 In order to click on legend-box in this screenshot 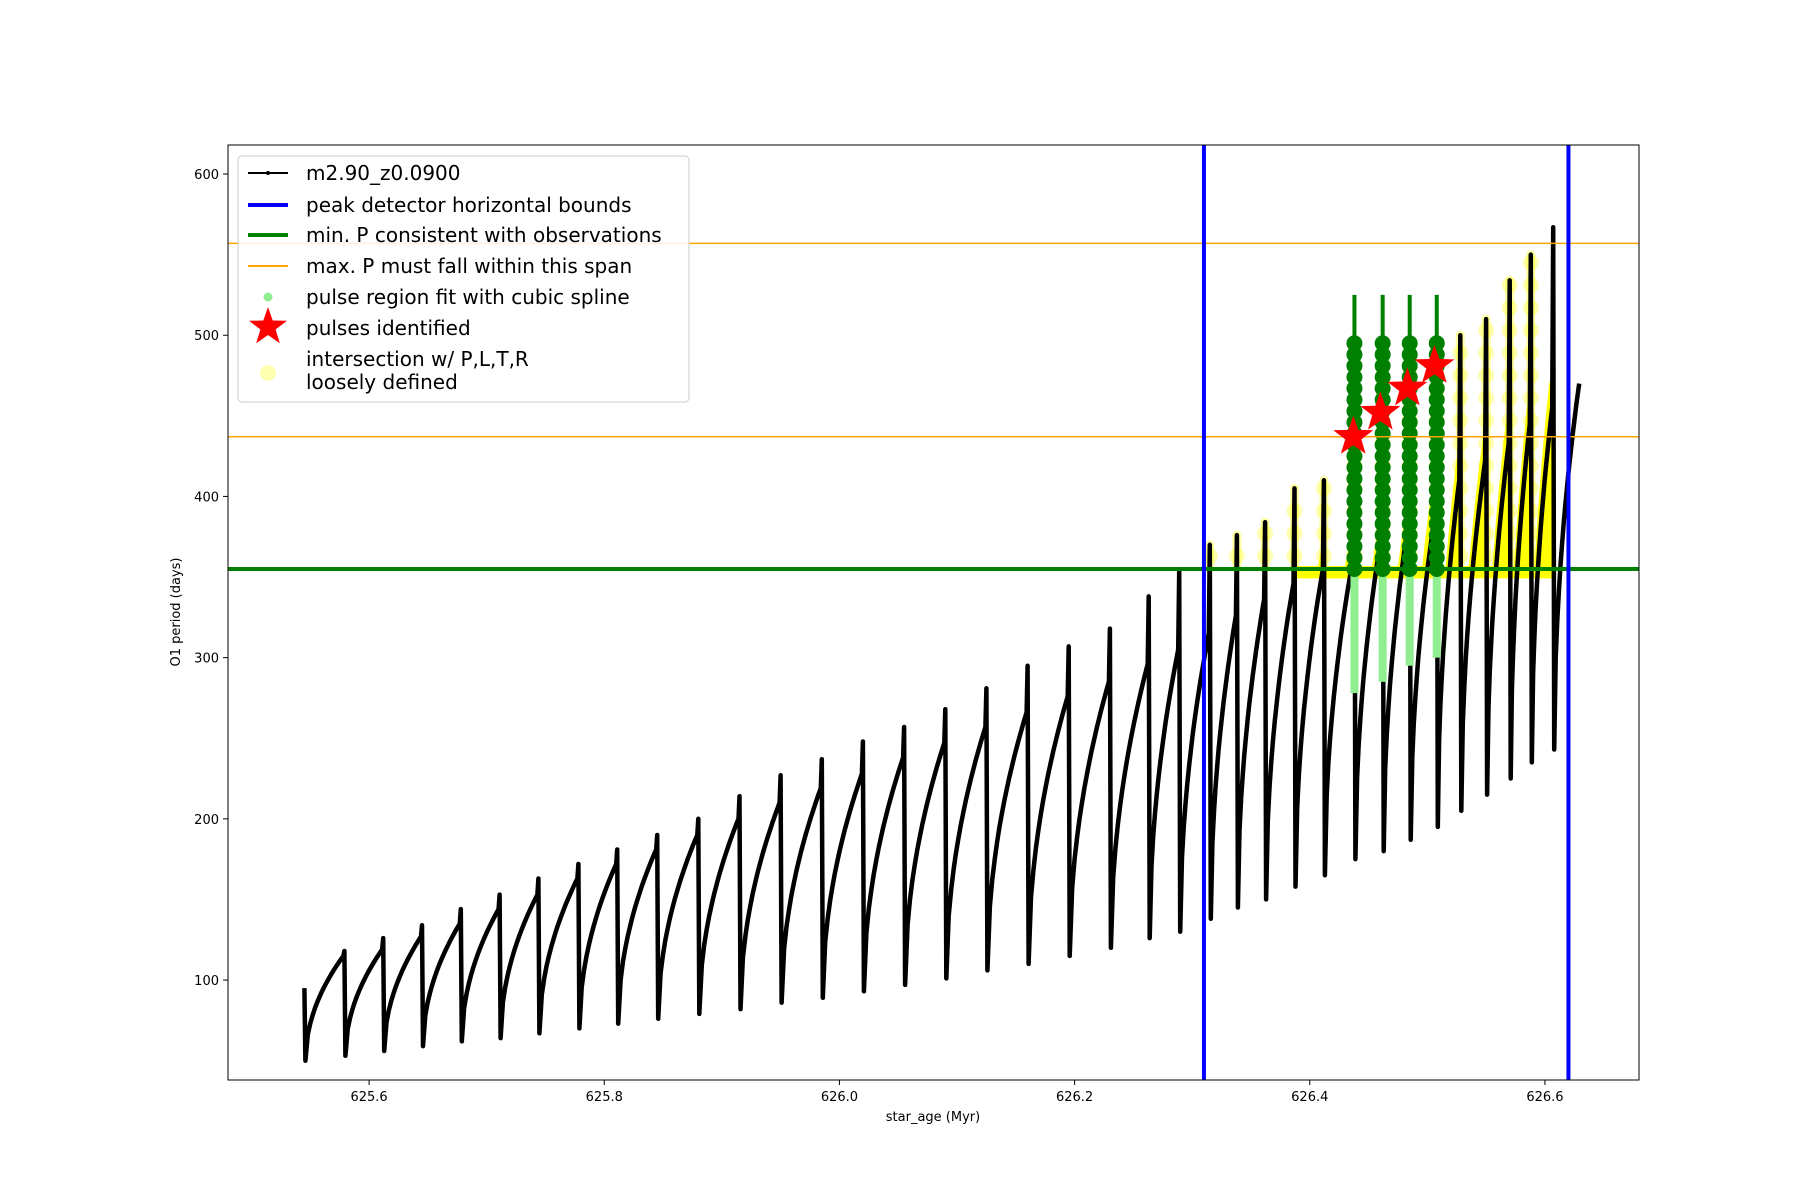, I will do `click(463, 279)`.